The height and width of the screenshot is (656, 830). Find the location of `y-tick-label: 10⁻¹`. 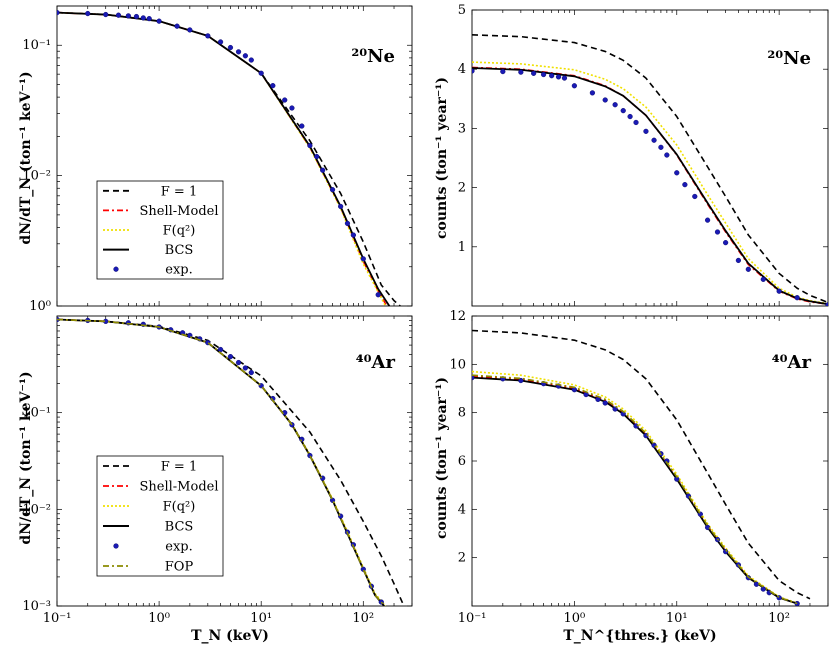

y-tick-label: 10⁻¹ is located at coordinates (36, 413).